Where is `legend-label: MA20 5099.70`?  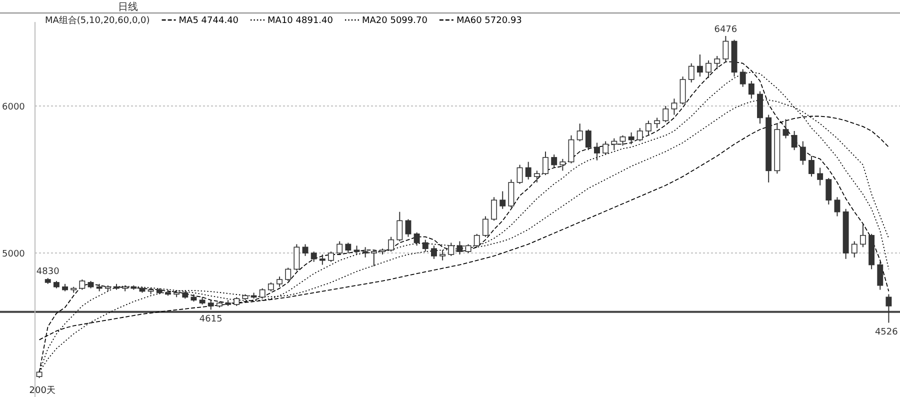 legend-label: MA20 5099.70 is located at coordinates (395, 21).